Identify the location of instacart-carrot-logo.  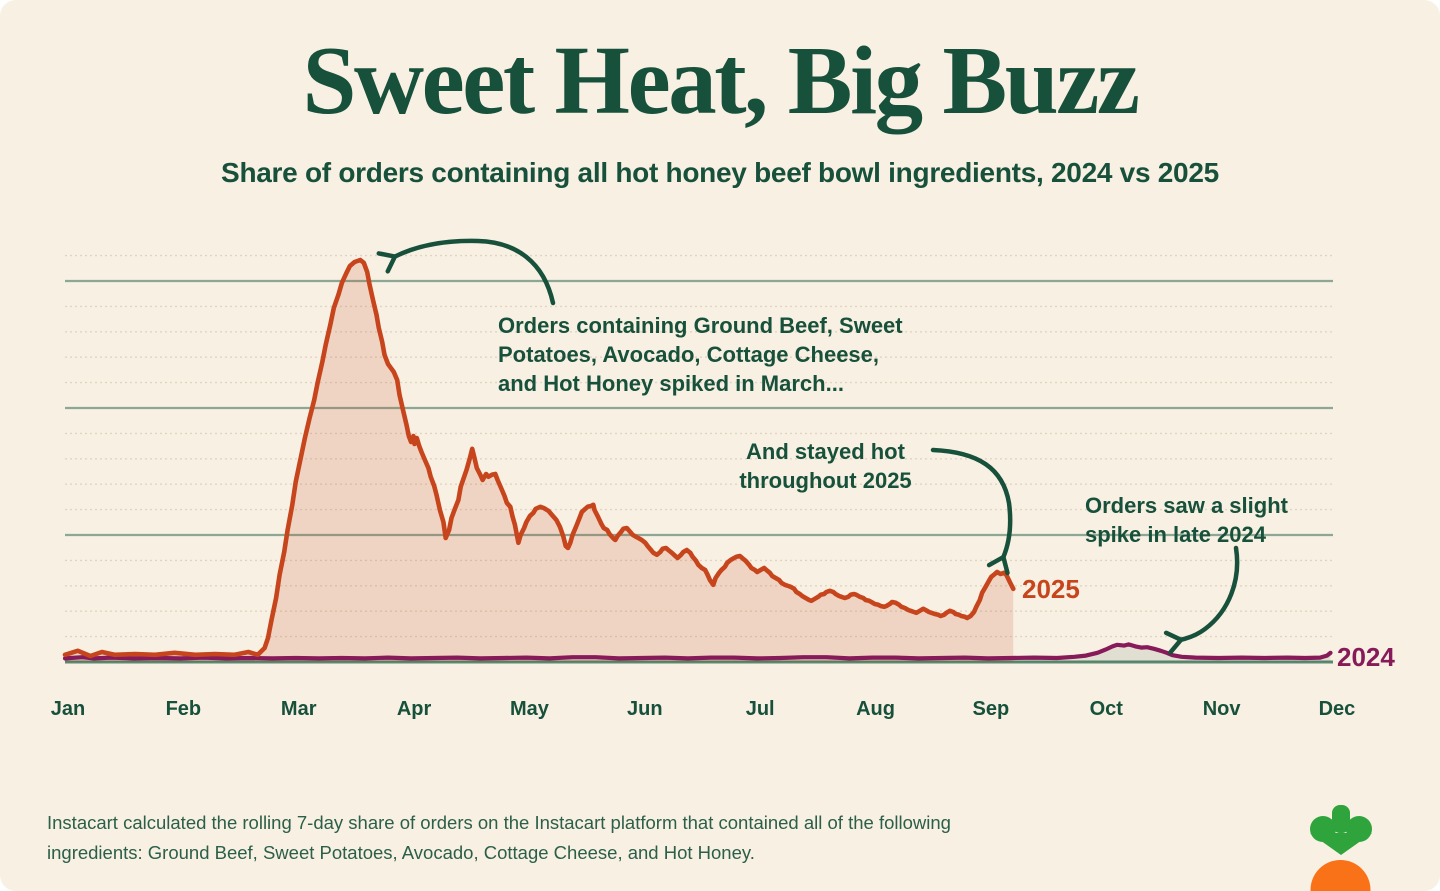
(1341, 848).